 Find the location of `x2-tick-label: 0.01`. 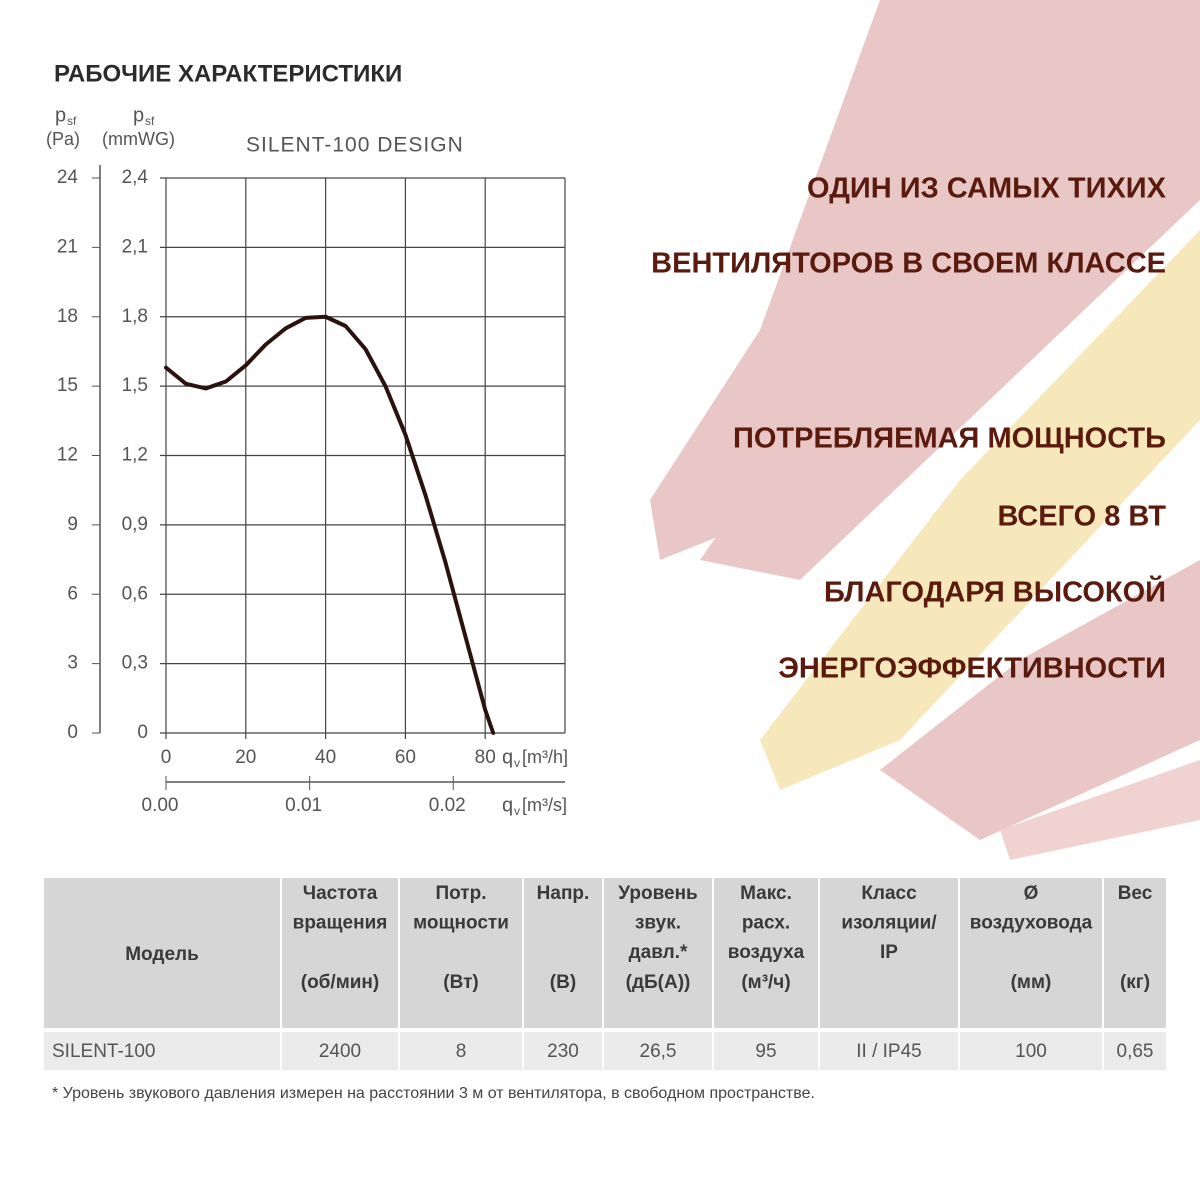

x2-tick-label: 0.01 is located at coordinates (303, 805).